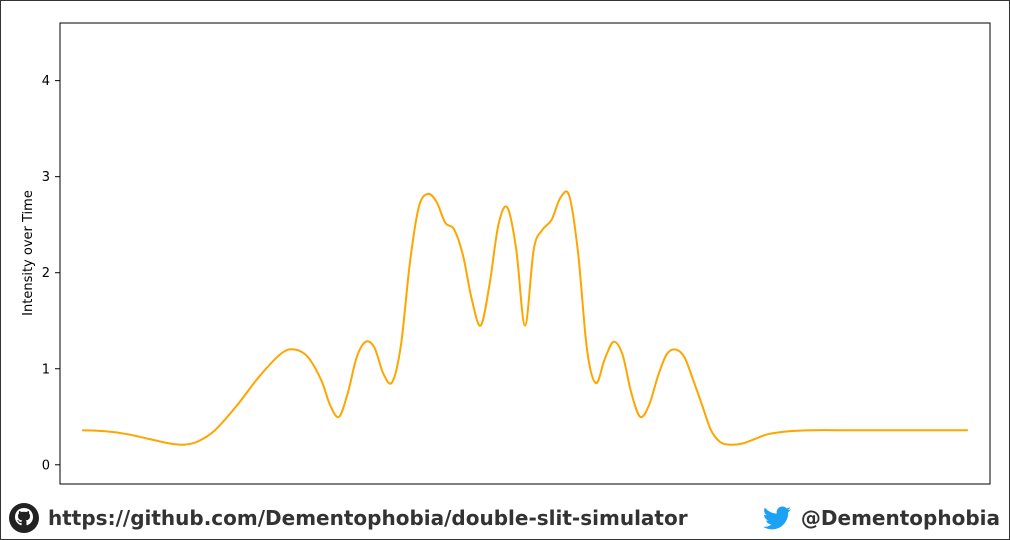  Describe the element at coordinates (51, 273) in the screenshot. I see `y-axis-ticks: 0 1 2 3 4` at that location.